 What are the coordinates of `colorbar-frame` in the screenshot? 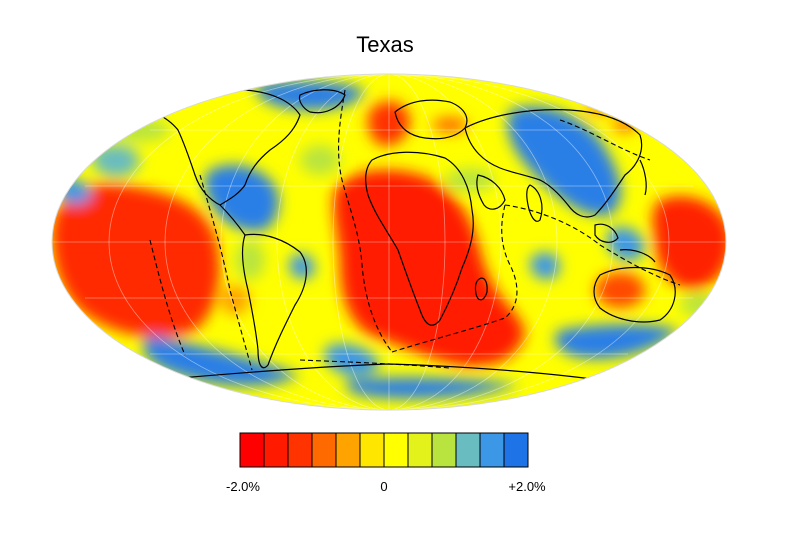 It's located at (384, 450).